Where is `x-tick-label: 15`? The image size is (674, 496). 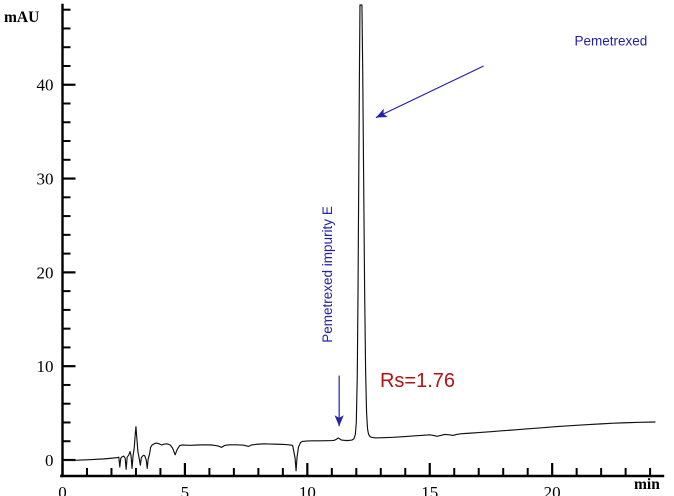
x-tick-label: 15 is located at coordinates (429, 489).